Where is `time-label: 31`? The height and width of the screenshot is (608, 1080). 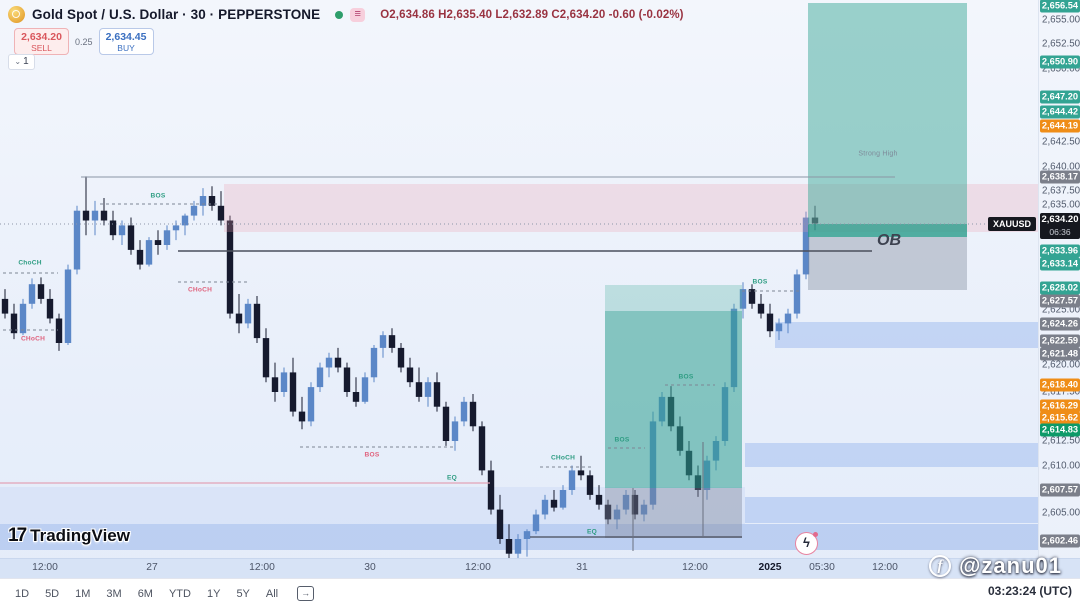
time-label: 31 is located at coordinates (582, 567).